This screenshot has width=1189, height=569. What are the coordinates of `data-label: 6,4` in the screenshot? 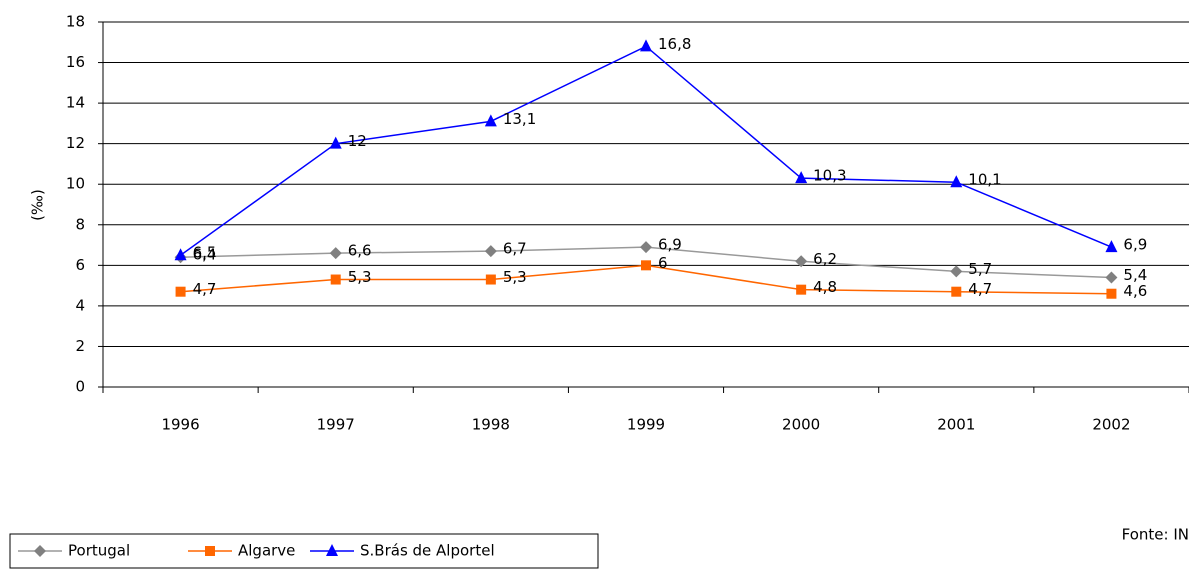 It's located at (205, 255).